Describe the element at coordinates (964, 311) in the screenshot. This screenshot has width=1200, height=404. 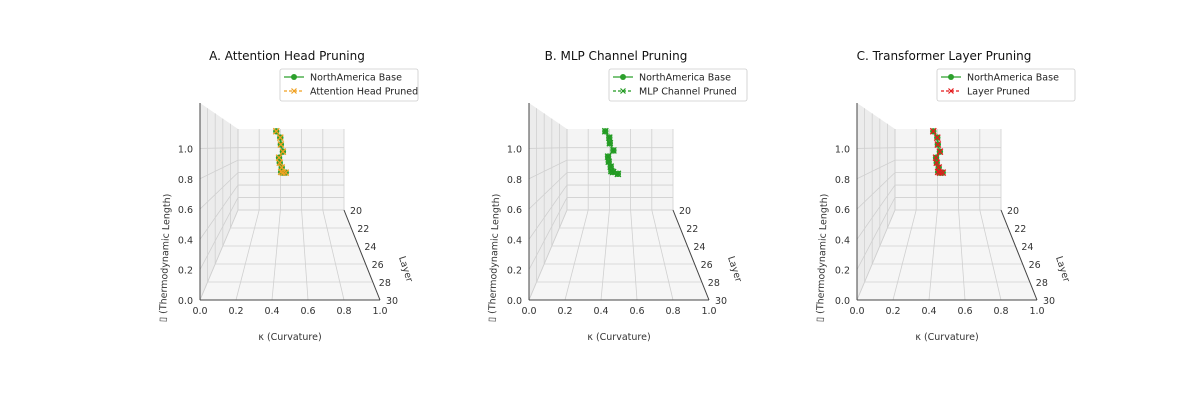
I see `kappa-tick-label: 0.6` at that location.